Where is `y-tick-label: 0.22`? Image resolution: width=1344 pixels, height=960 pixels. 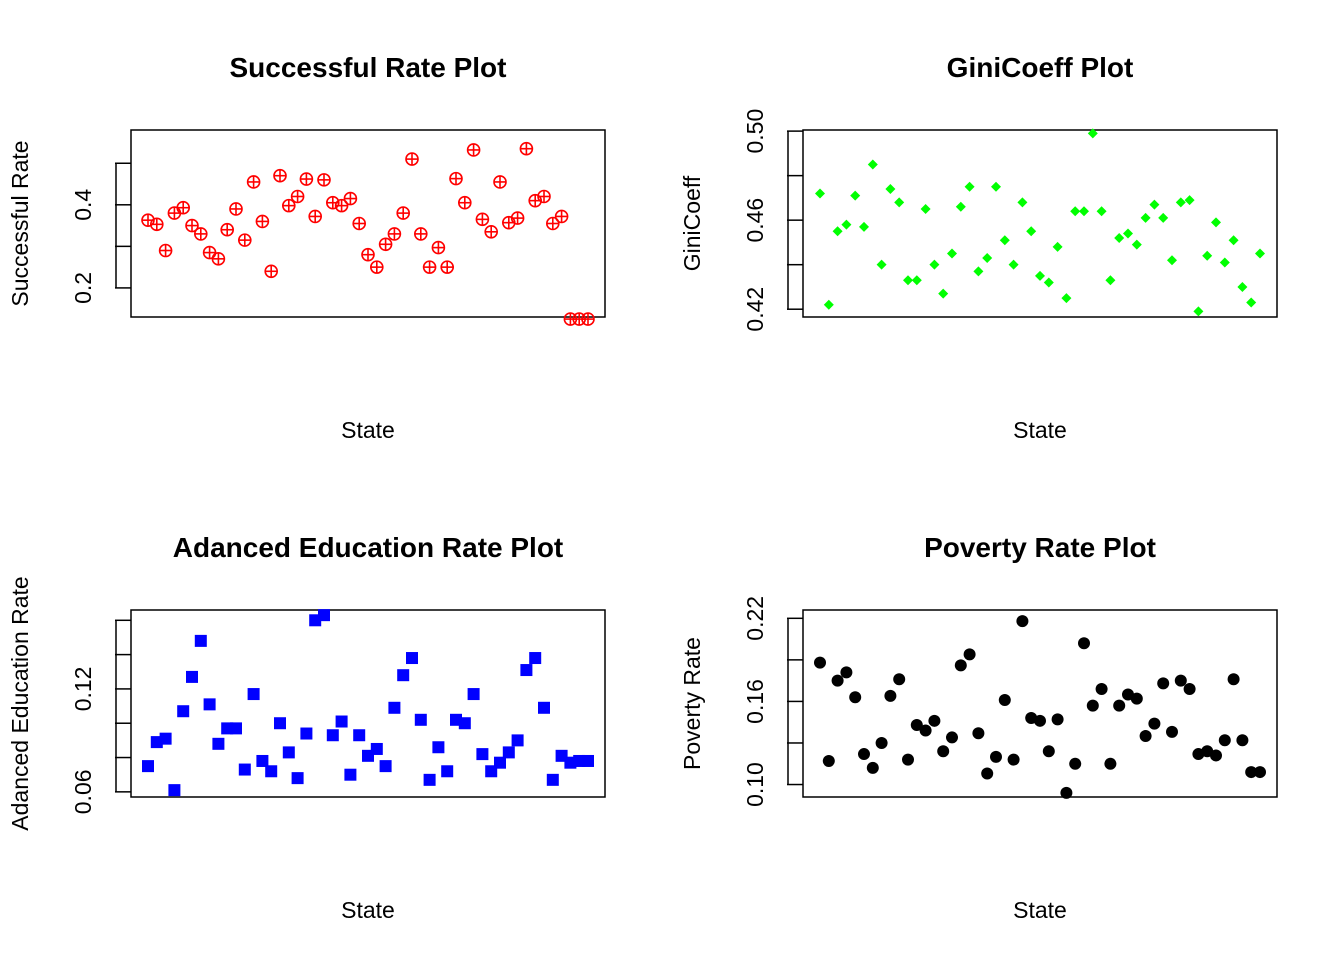
y-tick-label: 0.22 is located at coordinates (755, 618).